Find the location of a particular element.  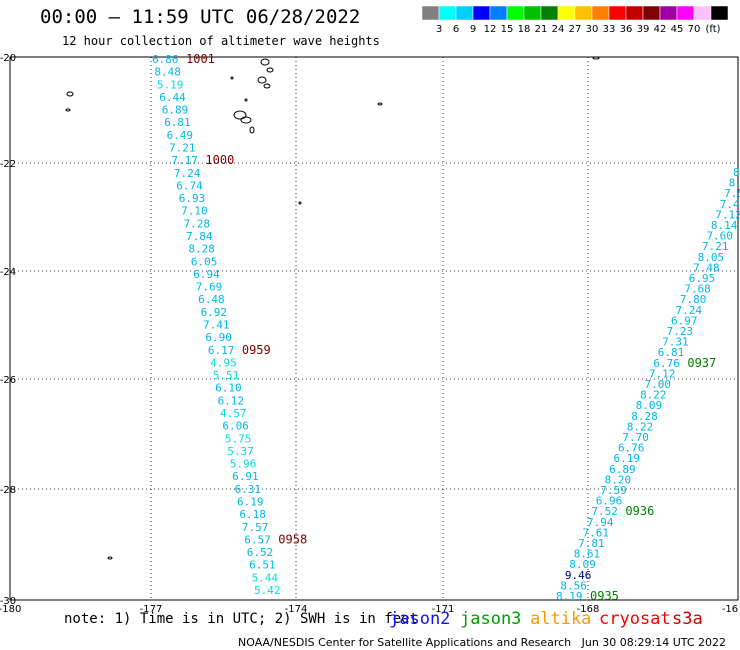

track-east-value: 8.09 is located at coordinates (582, 564).